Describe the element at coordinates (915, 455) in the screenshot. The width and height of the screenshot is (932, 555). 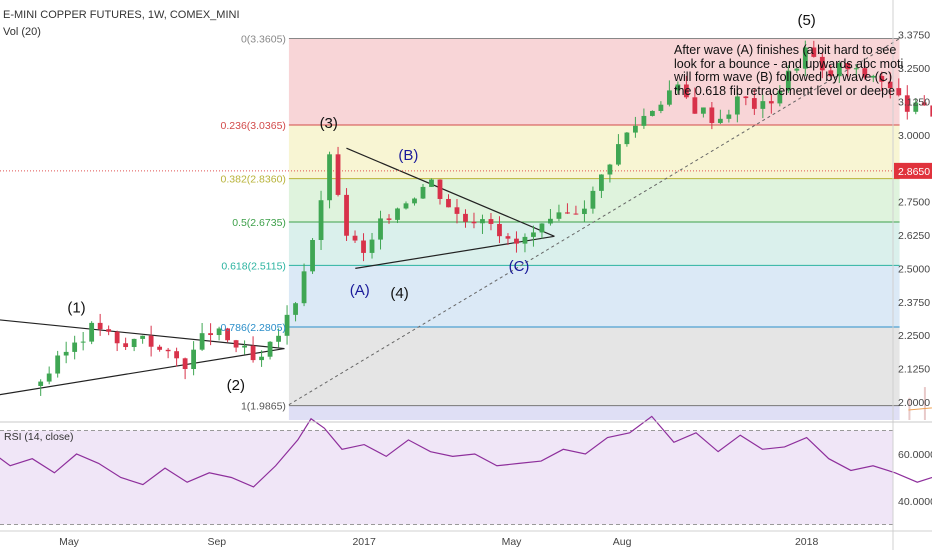
I see `rsi-tick-label: 60.0000` at that location.